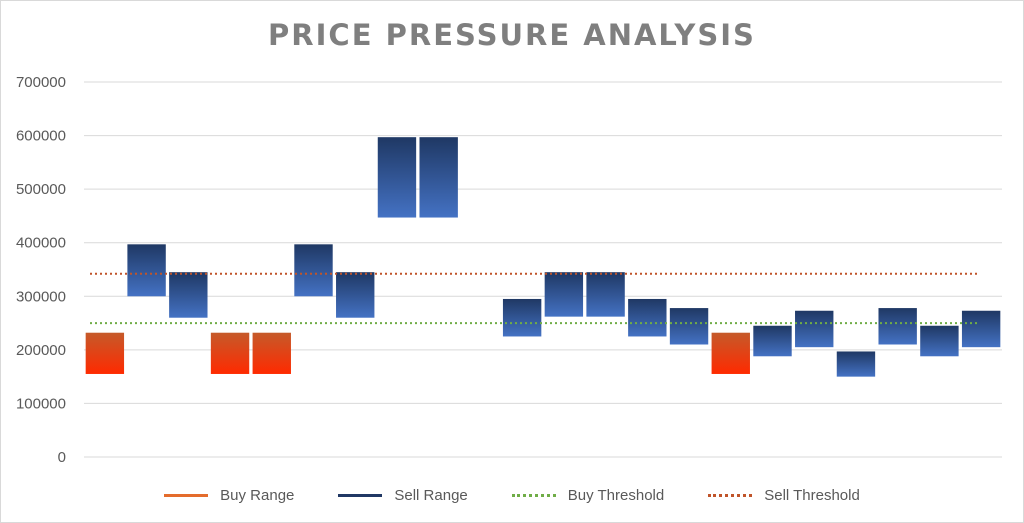 Image resolution: width=1024 pixels, height=523 pixels. What do you see at coordinates (533, 495) in the screenshot?
I see `legend-swatch-buy-threshold` at bounding box center [533, 495].